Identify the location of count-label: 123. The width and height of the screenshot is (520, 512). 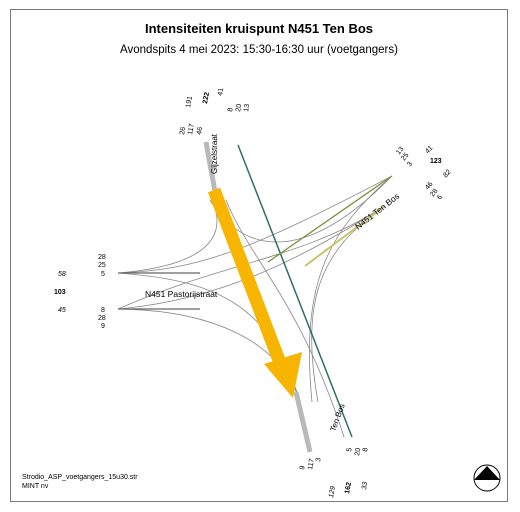
(436, 161).